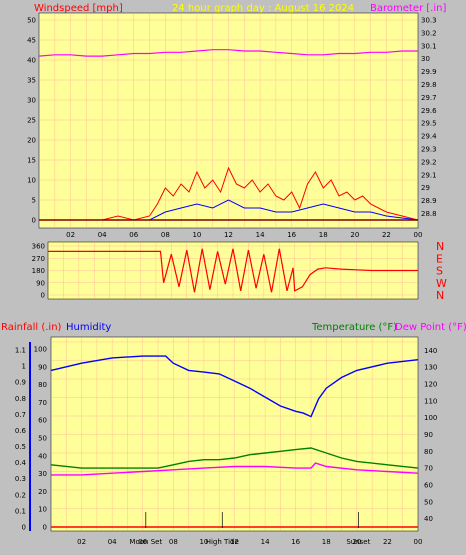 The image size is (466, 555). Describe the element at coordinates (31, 121) in the screenshot. I see `chart1-left-tick: 25` at that location.